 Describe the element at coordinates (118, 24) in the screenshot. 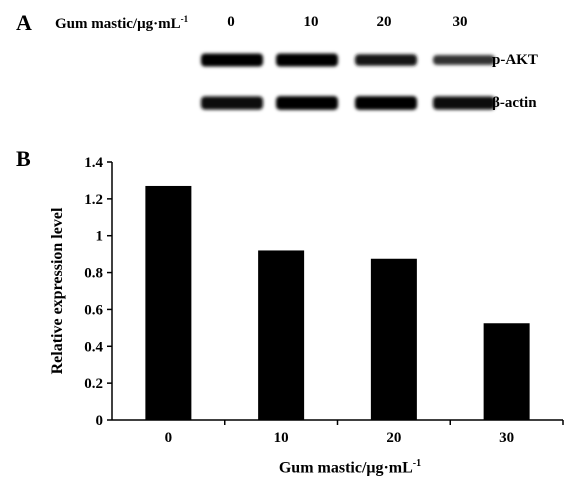

I see `blot-dose-header-text: Gum mastic/μg·mL` at that location.